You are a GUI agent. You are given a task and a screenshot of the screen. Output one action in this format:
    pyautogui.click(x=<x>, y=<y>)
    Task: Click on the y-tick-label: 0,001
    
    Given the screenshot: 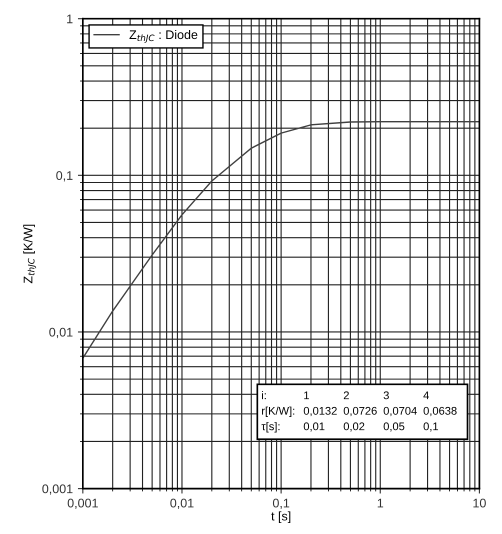 What is the action you would take?
    pyautogui.click(x=57, y=489)
    